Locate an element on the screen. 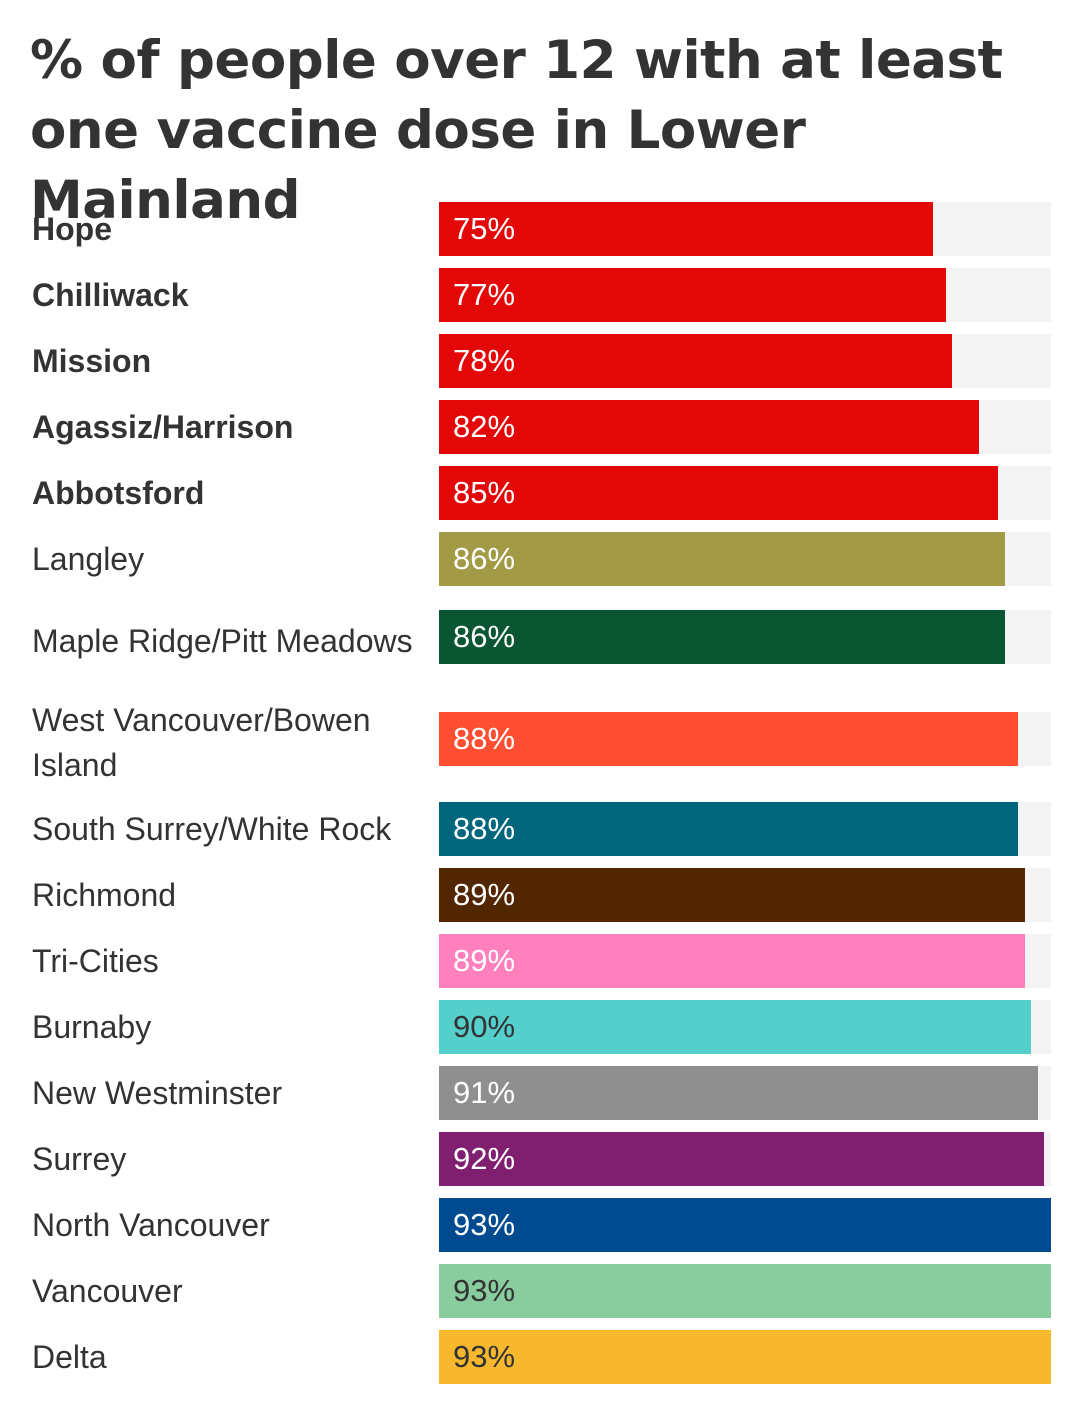  bar-row: Langley 86% is located at coordinates (540, 565).